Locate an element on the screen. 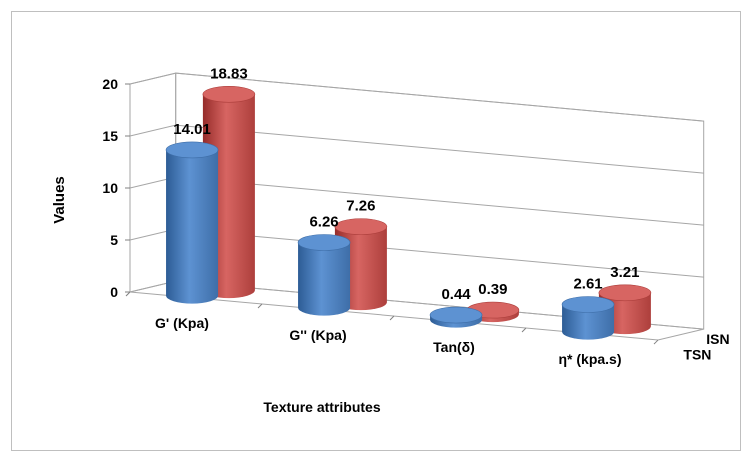  data-label: 6.26 is located at coordinates (323, 222).